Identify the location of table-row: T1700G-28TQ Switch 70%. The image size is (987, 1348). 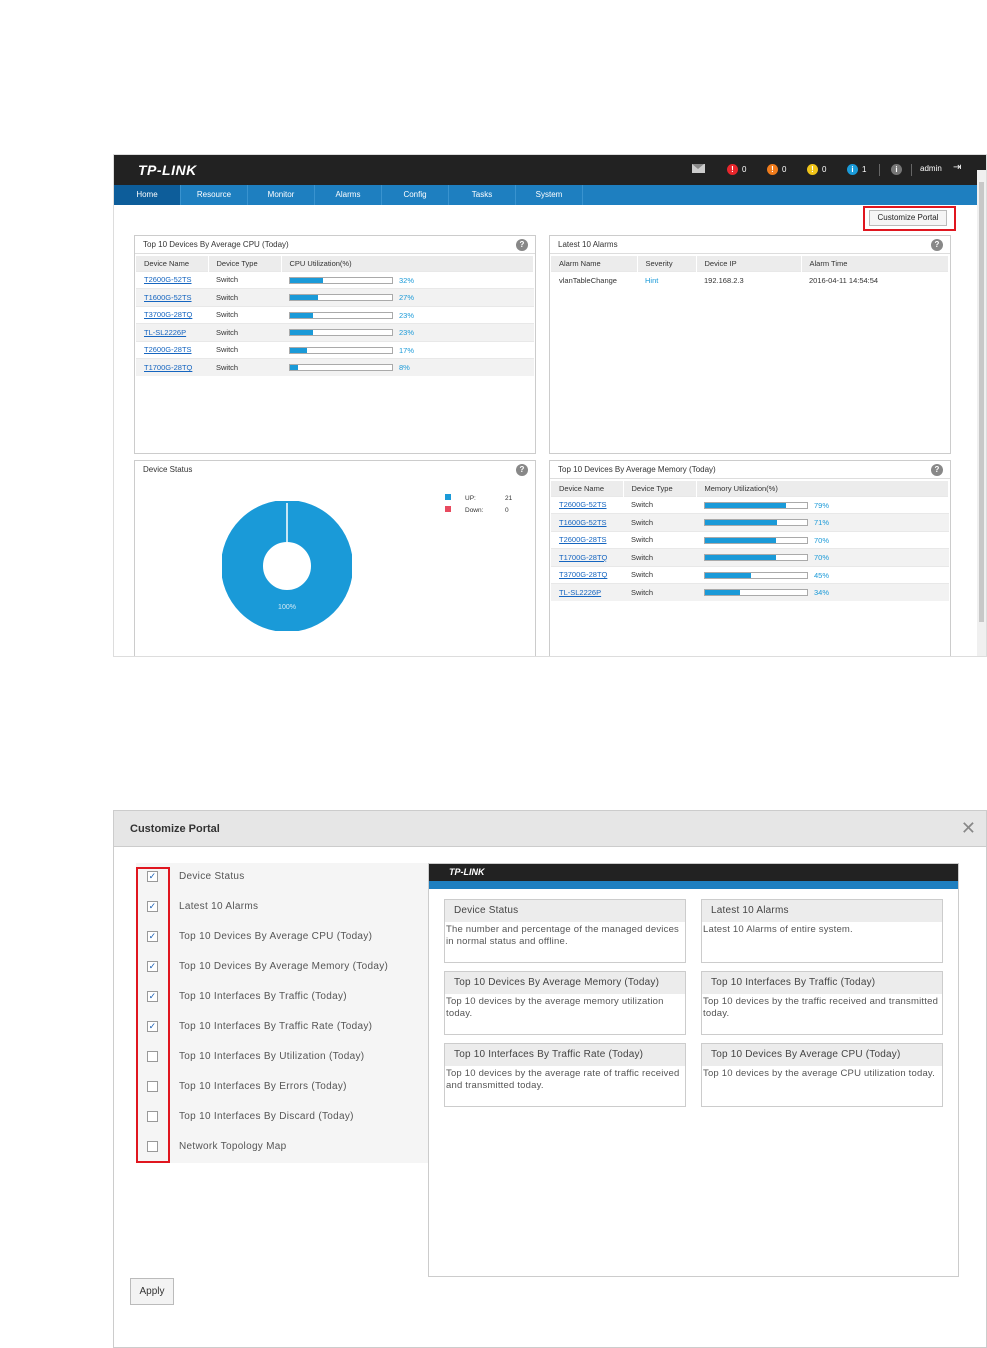
(750, 557).